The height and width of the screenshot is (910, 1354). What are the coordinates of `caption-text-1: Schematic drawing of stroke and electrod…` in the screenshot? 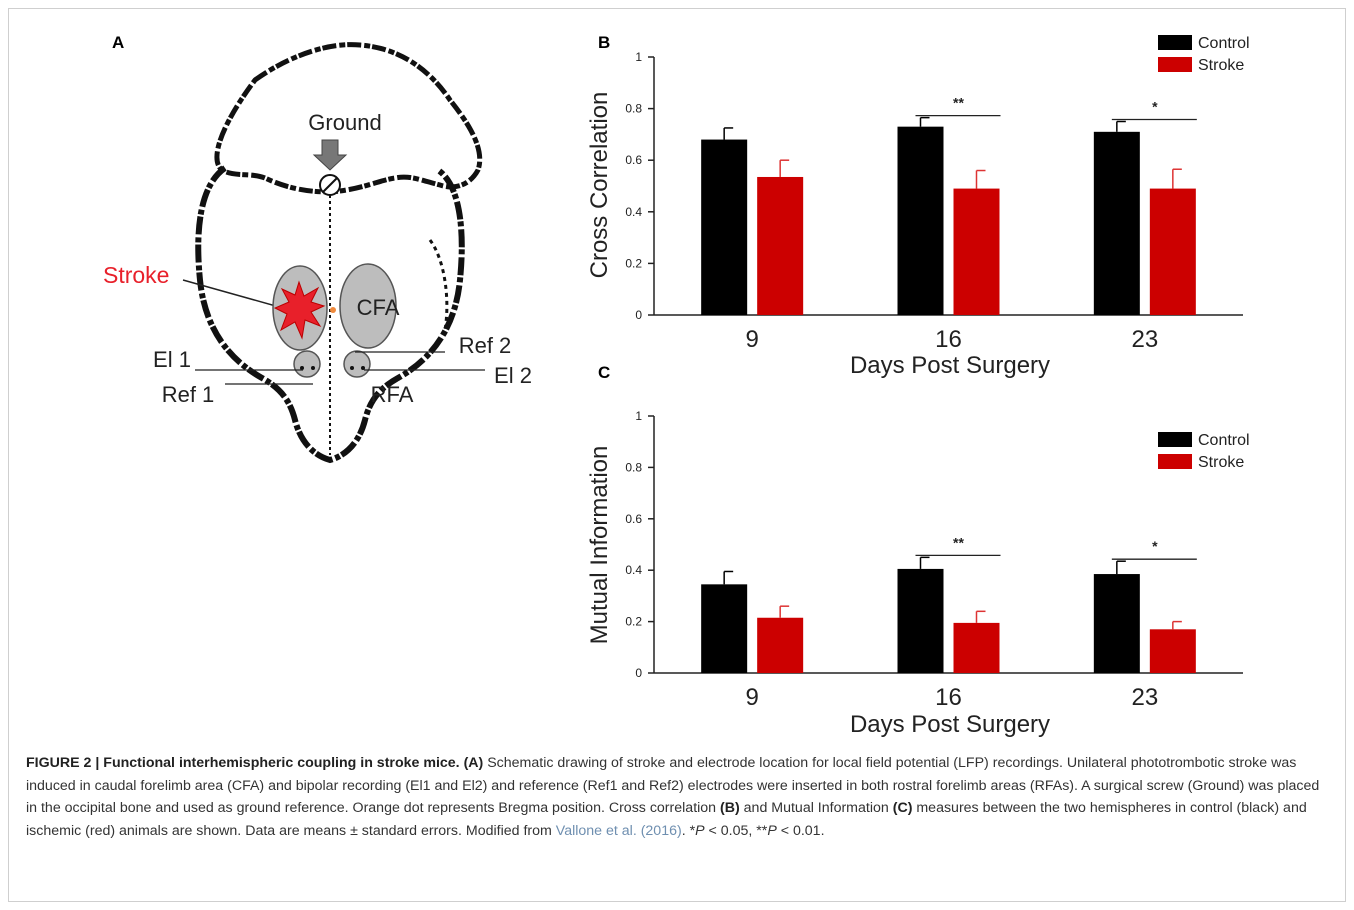 It's located at (673, 785).